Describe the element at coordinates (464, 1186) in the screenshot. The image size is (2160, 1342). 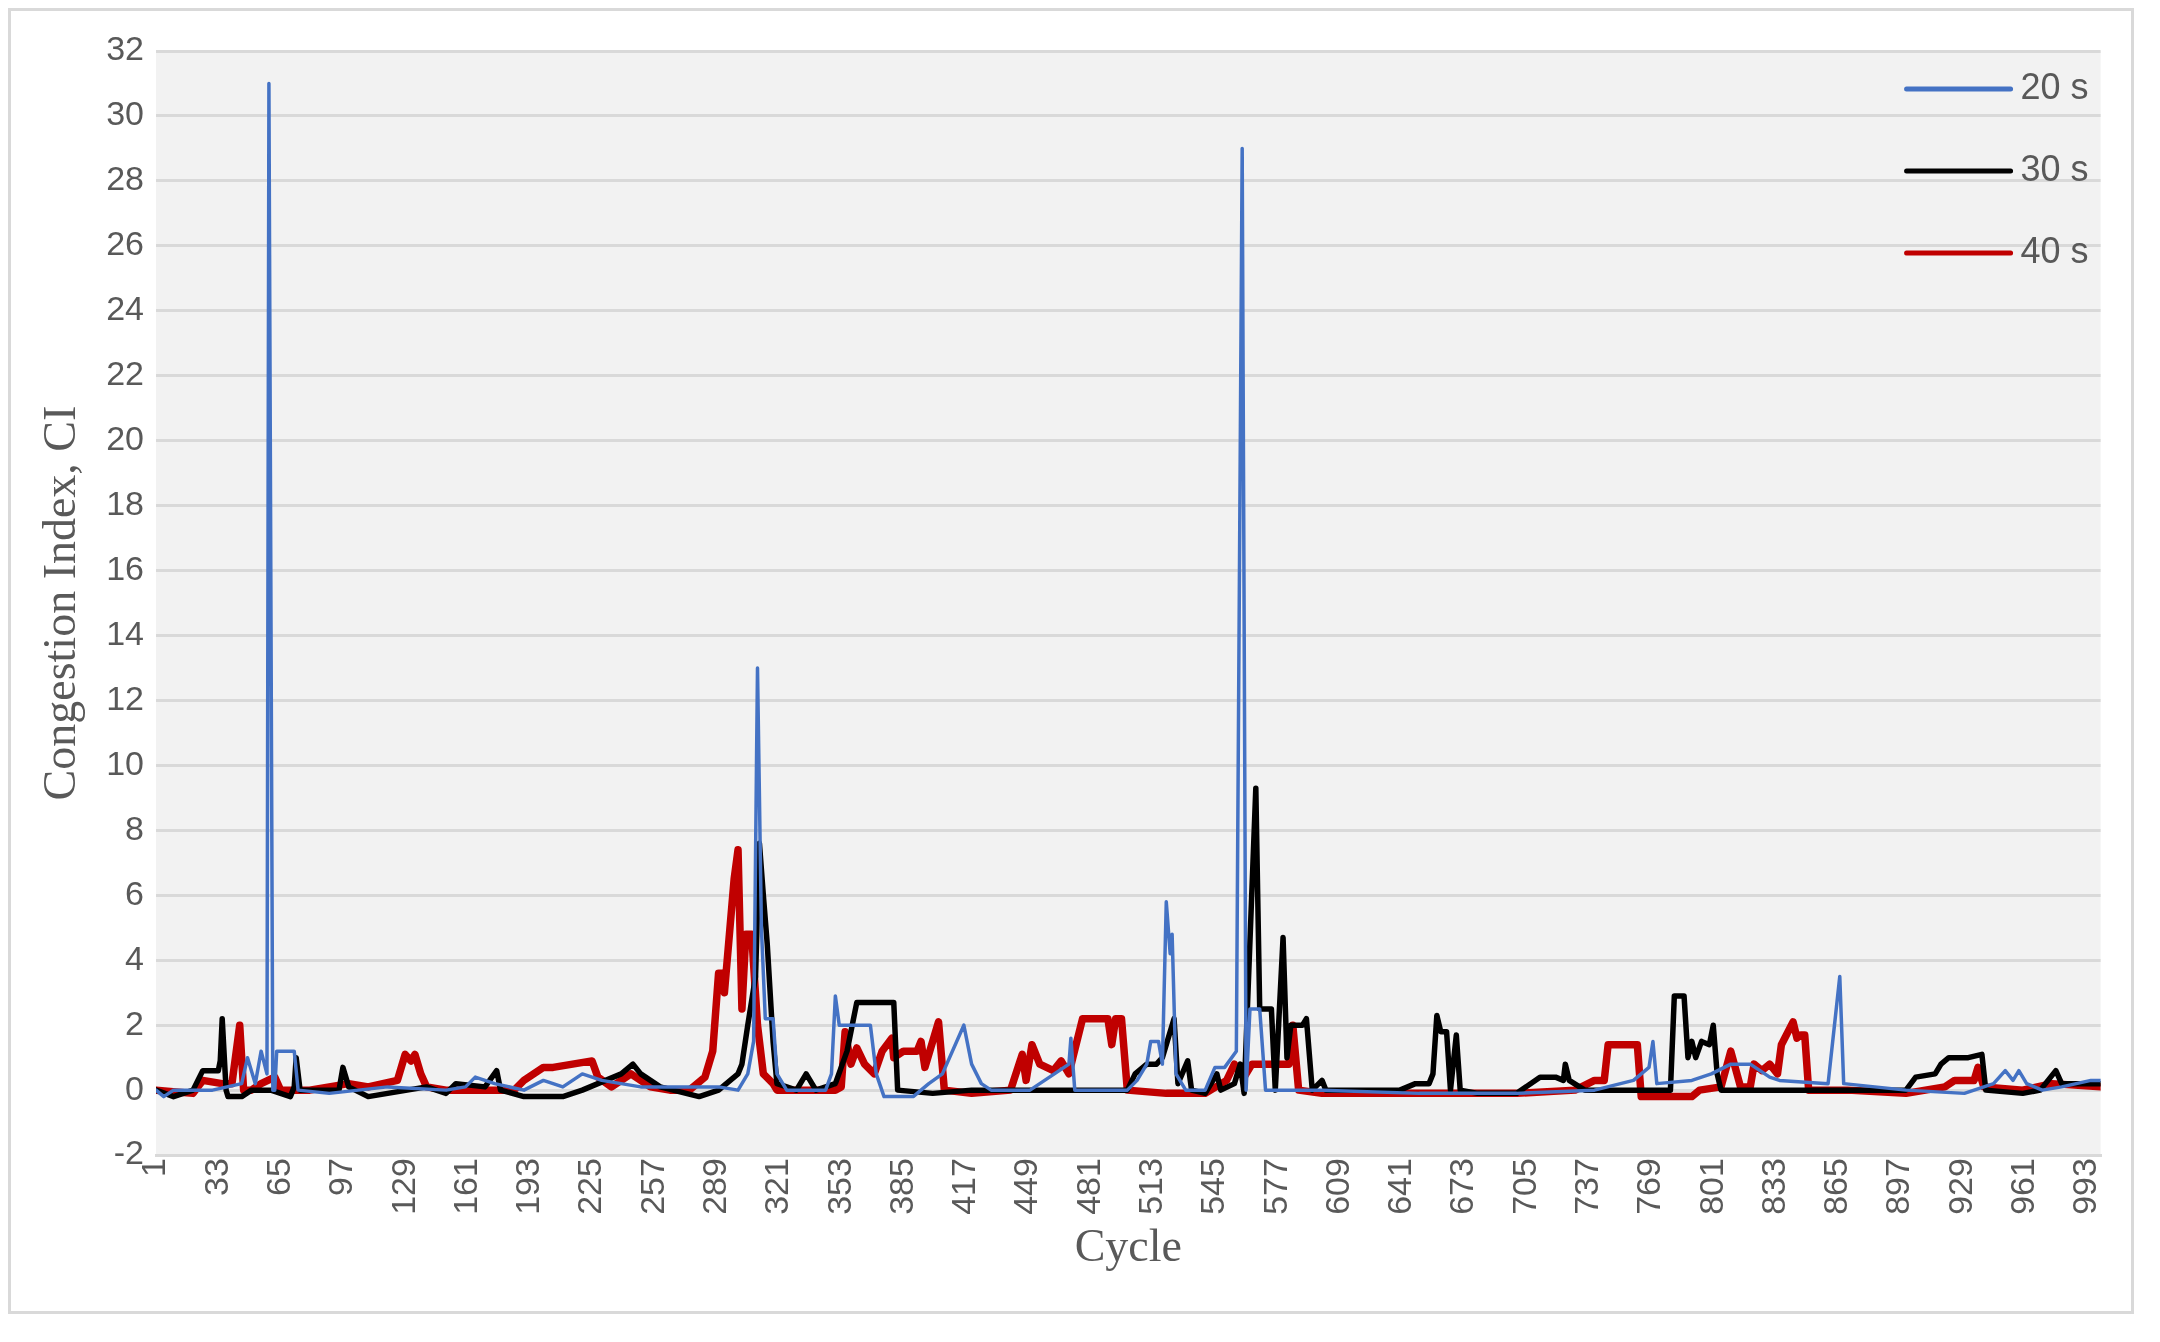
I see `x-tick-label: 161` at that location.